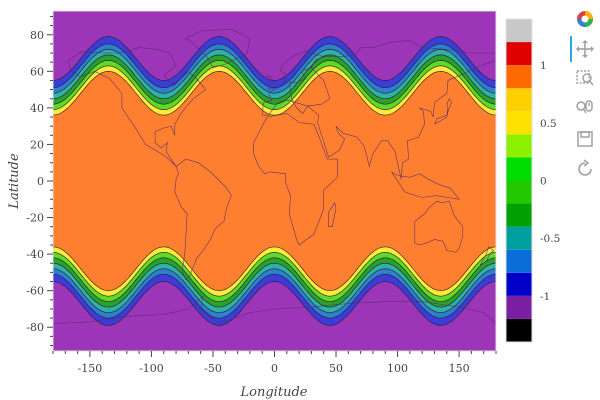  Describe the element at coordinates (35, 218) in the screenshot. I see `y-tick-label: -20` at that location.